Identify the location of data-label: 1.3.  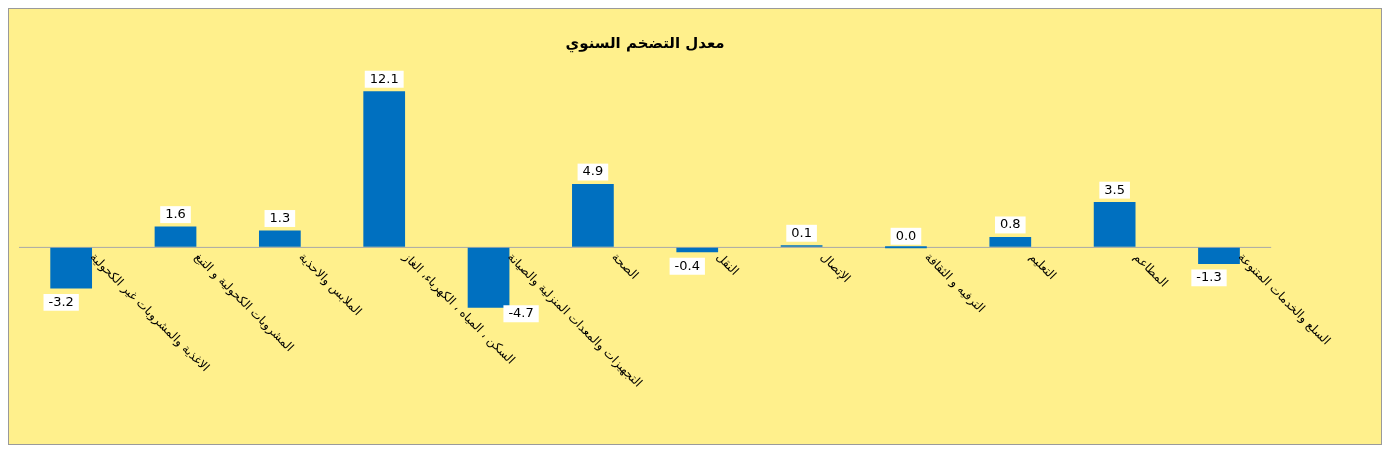
(280, 217).